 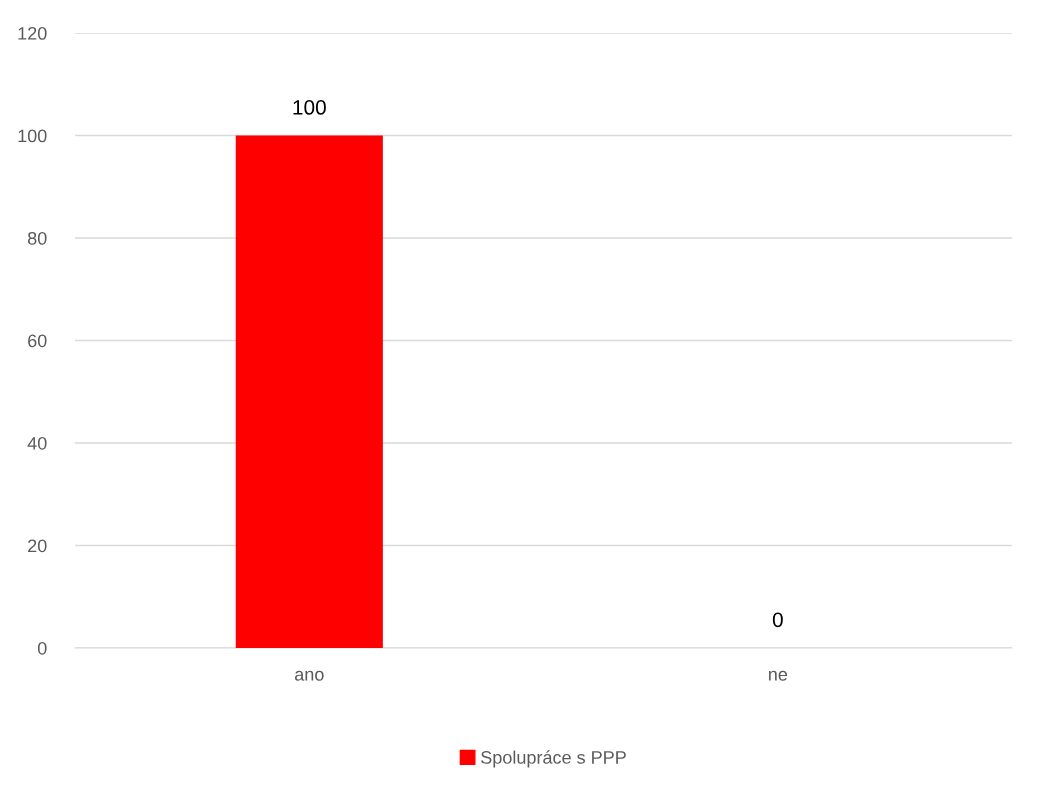 I want to click on y-tick-label: 100, so click(x=32, y=136).